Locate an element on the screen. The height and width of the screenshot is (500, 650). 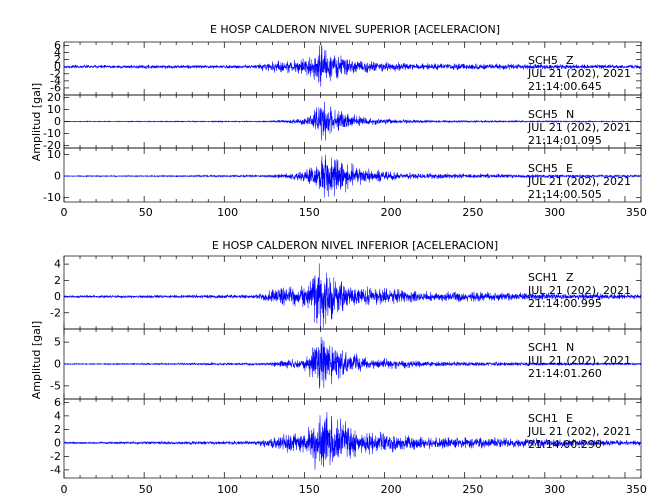
time-label: 21:14:00.995 is located at coordinates (565, 303).